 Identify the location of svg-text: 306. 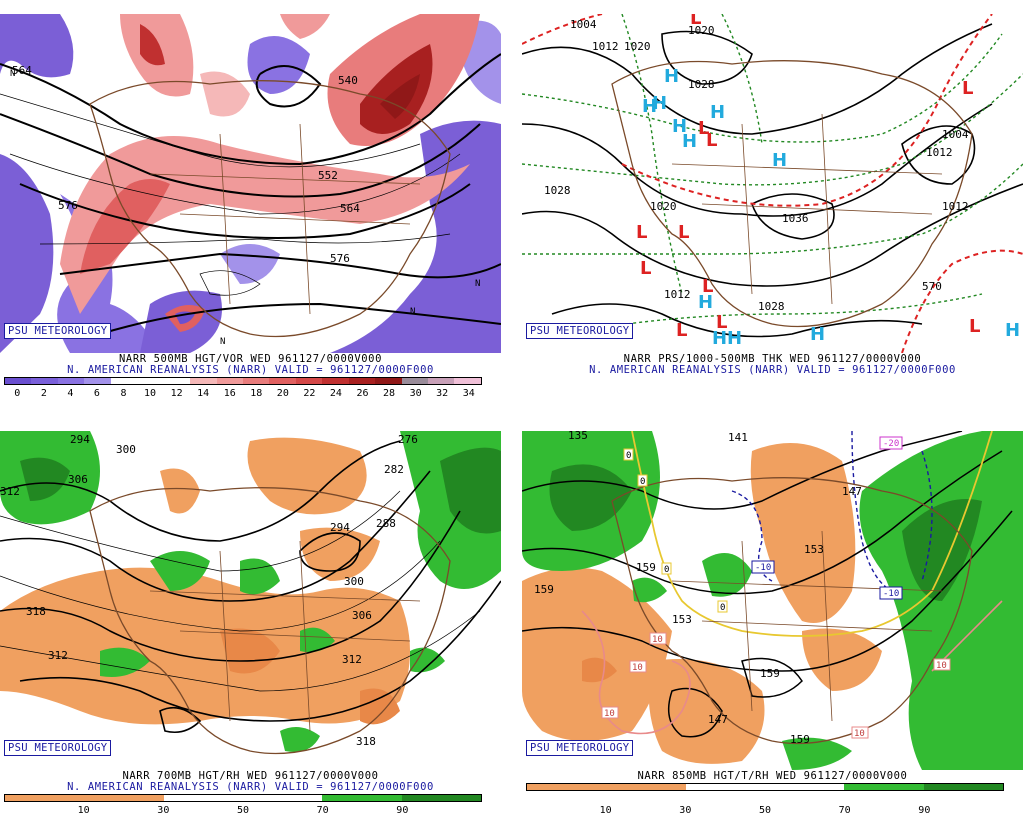
(78, 479).